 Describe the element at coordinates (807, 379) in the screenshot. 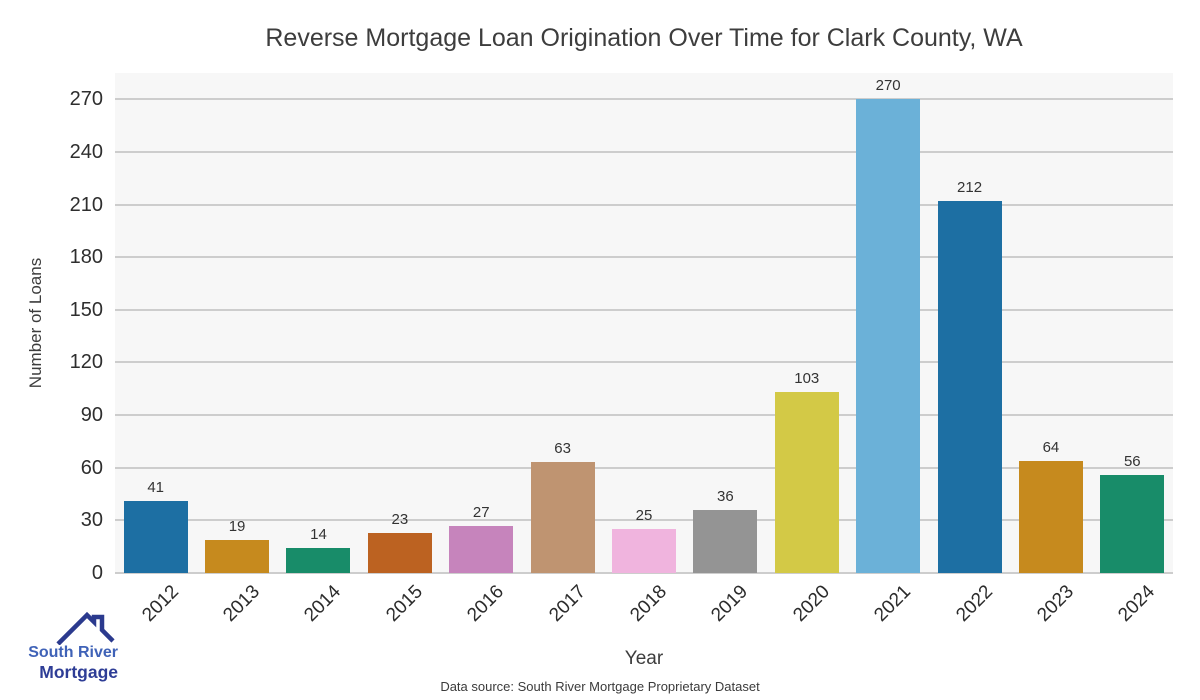

I see `bar-value-label: 103` at that location.